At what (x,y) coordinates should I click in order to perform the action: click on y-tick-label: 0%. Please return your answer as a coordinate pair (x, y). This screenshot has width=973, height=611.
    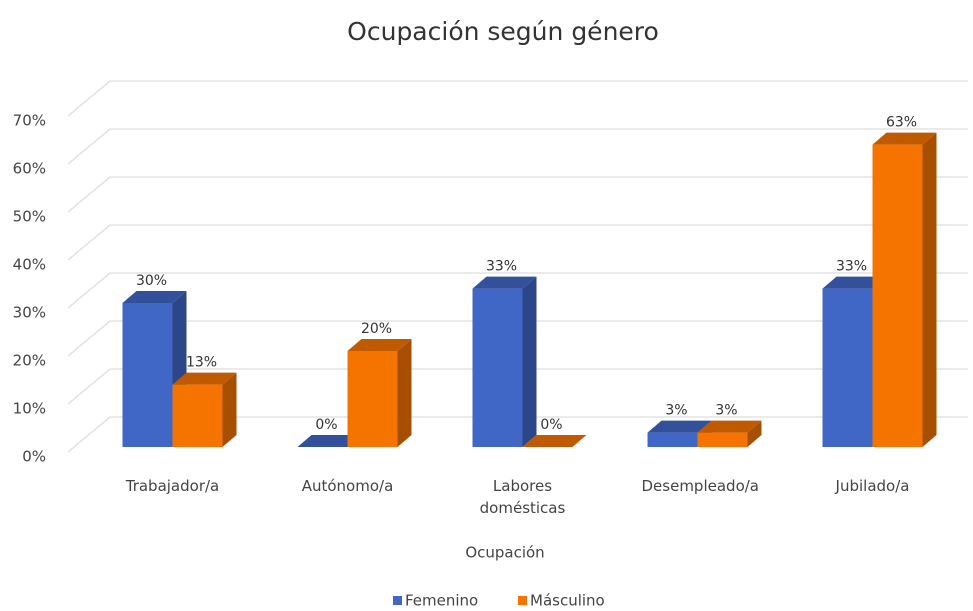
    Looking at the image, I should click on (34, 457).